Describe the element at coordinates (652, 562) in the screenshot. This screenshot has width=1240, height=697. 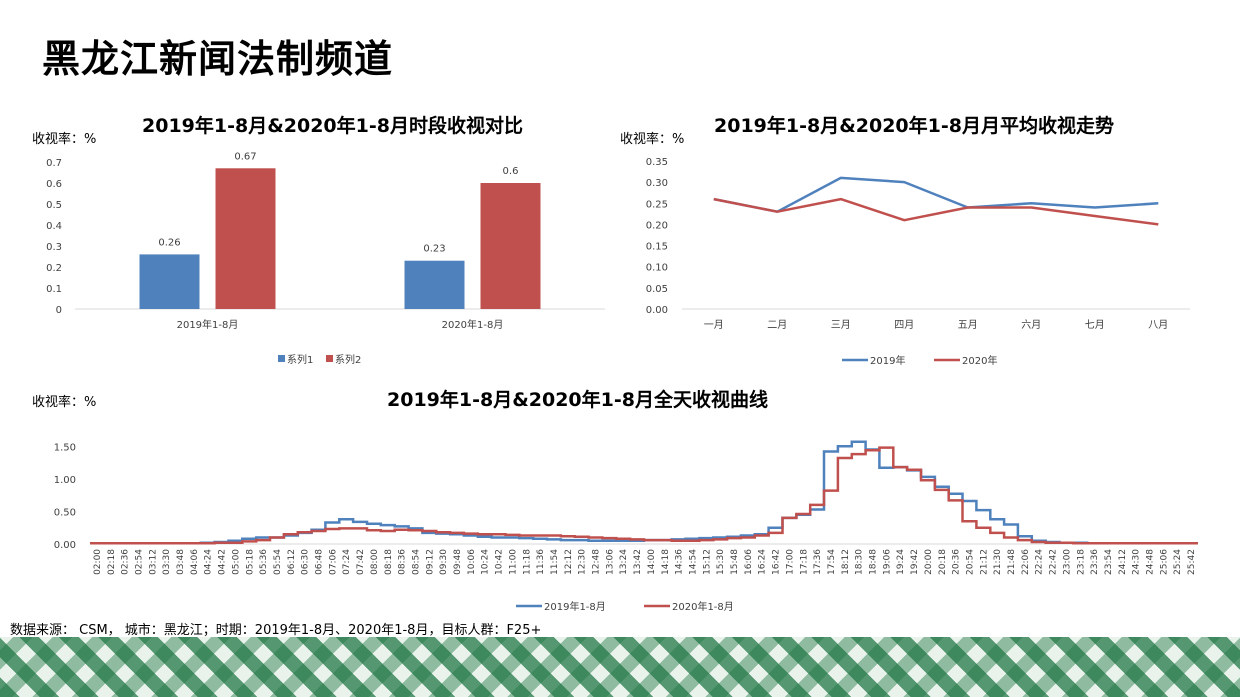
I see `day-x-tick-label: 14:00` at that location.